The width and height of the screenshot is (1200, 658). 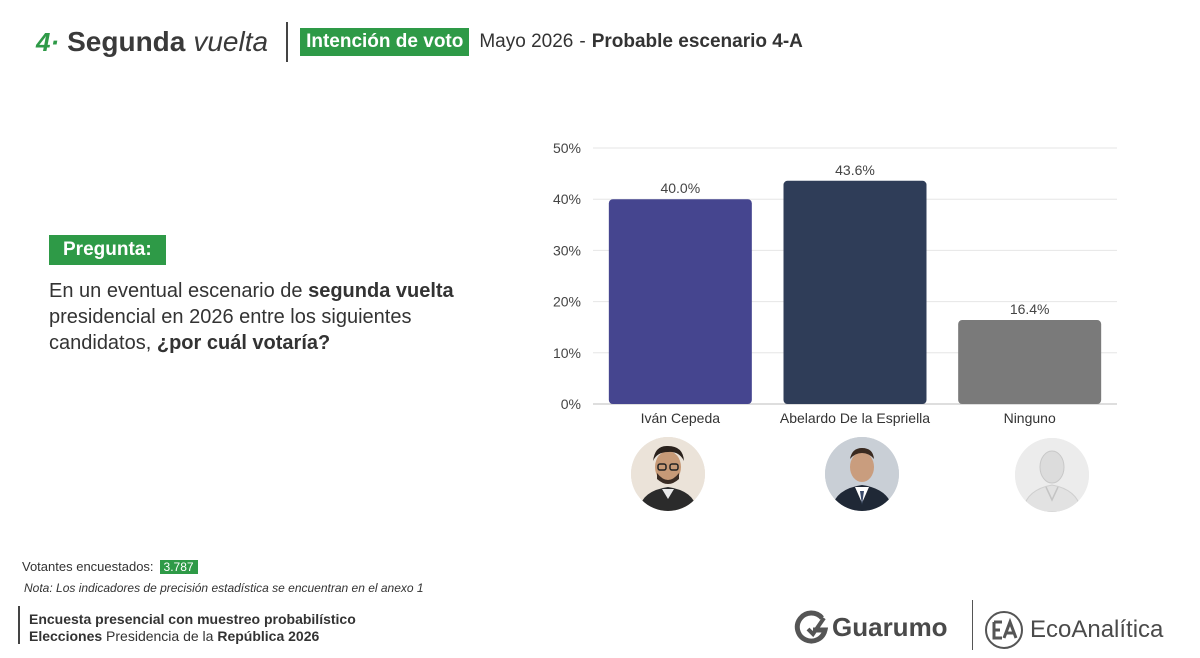 I want to click on ecoanalitica-logo: EcoAnalítica, so click(x=1073, y=630).